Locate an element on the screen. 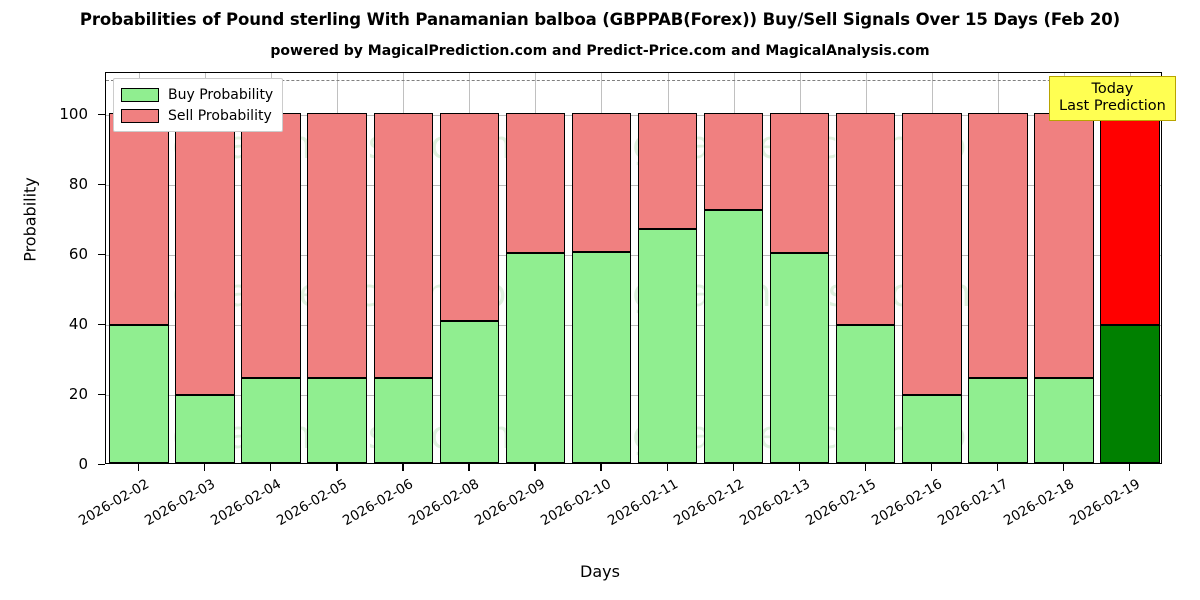 The height and width of the screenshot is (600, 1200). today-annotation: Today Last Prediction is located at coordinates (1112, 98).